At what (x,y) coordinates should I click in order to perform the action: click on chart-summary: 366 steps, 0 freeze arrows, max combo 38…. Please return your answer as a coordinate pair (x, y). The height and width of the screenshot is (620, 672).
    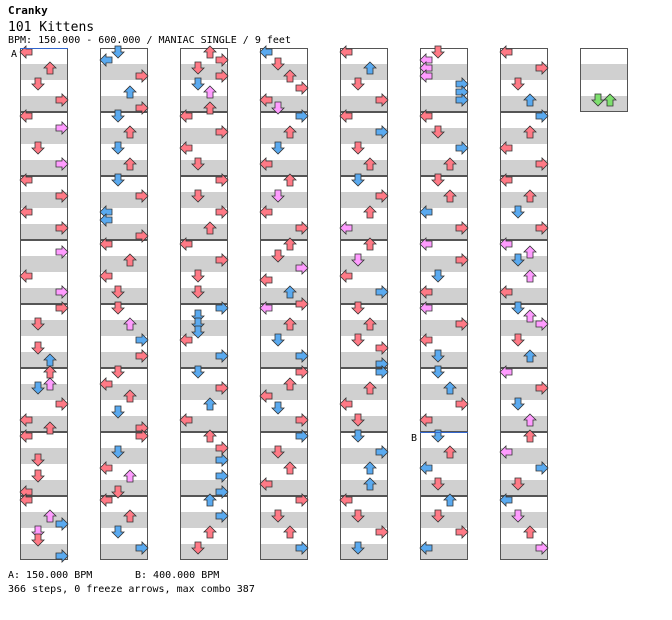
    Looking at the image, I should click on (131, 589).